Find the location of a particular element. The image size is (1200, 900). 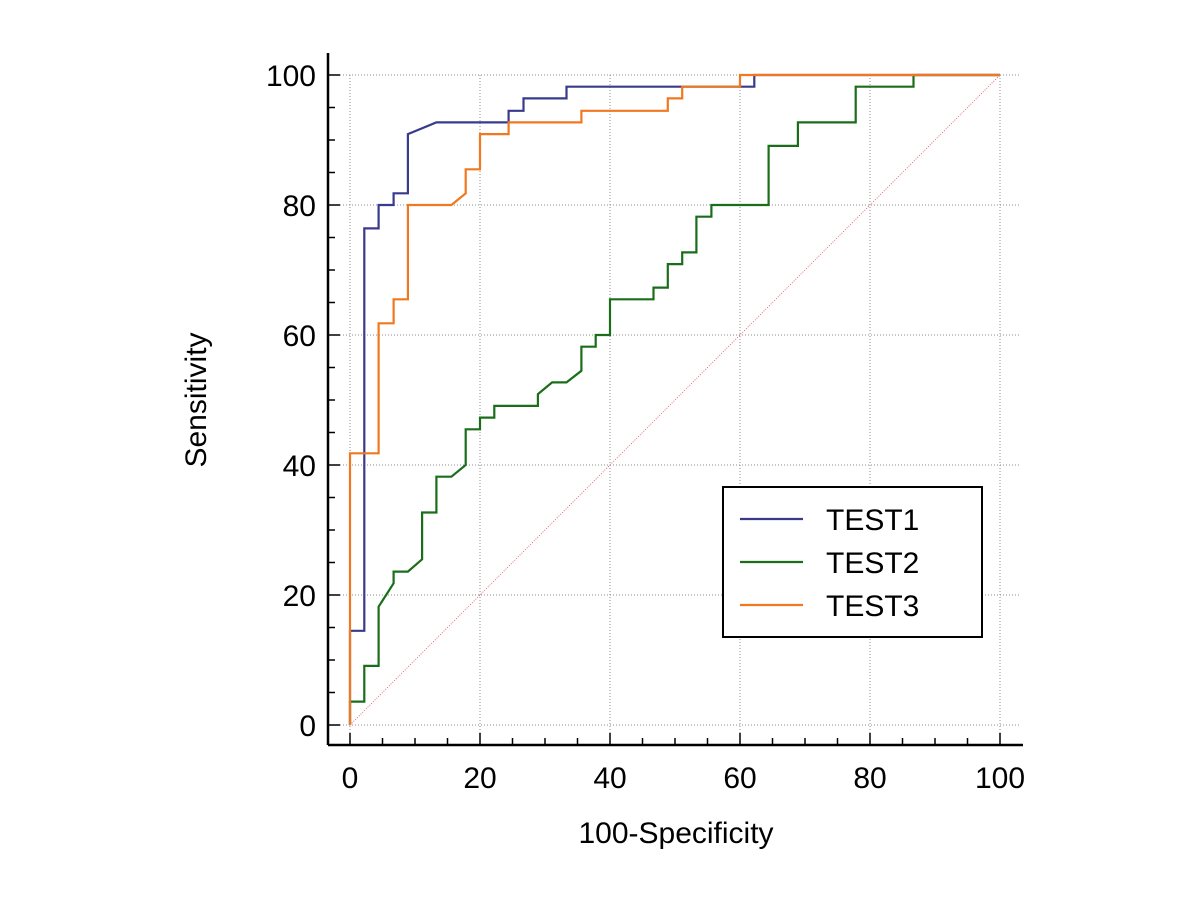

y-tick-label: 60 is located at coordinates (299, 336).